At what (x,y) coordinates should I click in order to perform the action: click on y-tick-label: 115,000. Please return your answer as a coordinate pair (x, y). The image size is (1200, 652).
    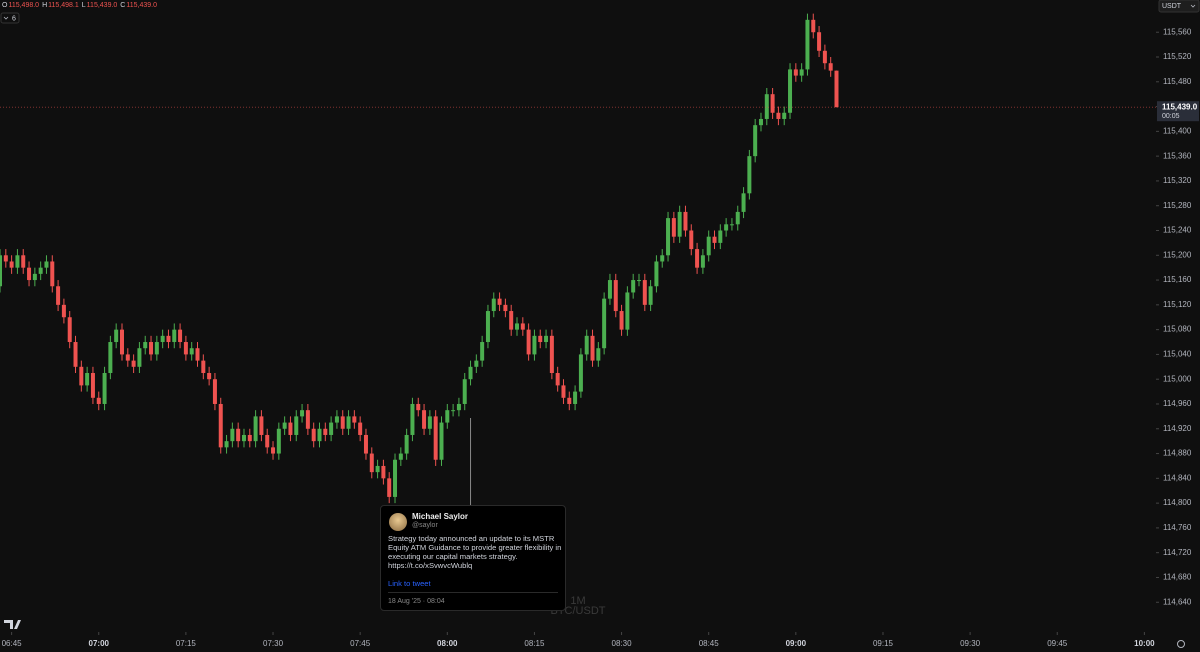
    Looking at the image, I should click on (1177, 378).